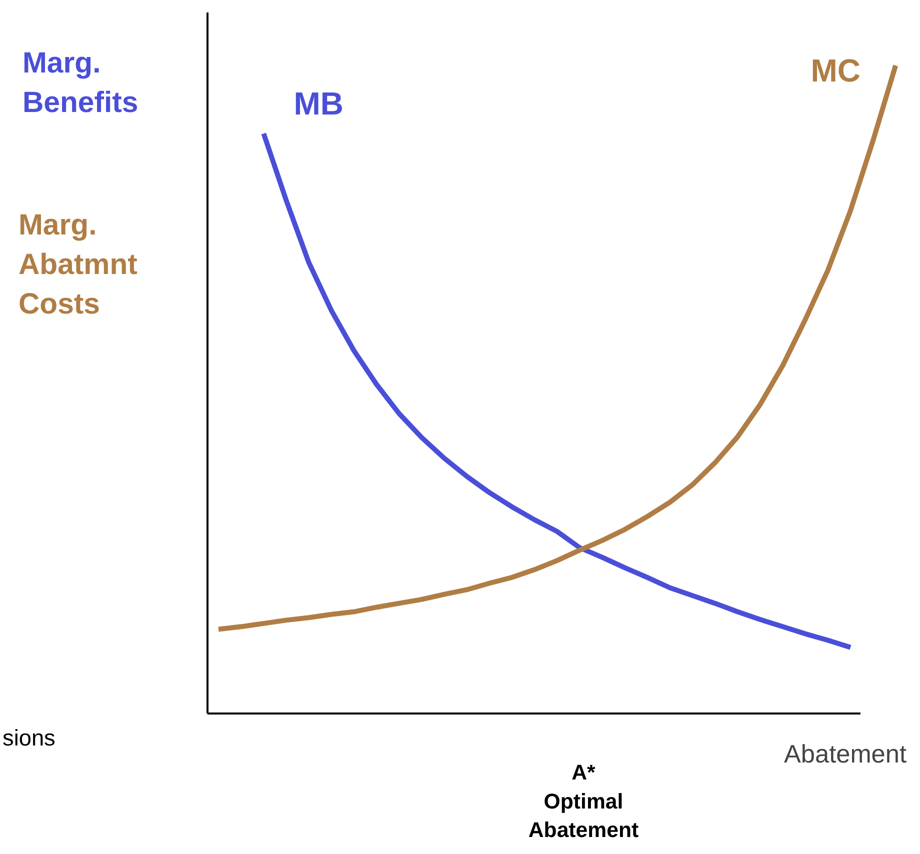 Image resolution: width=920 pixels, height=854 pixels. I want to click on text: A* Optimal Abatement, so click(583, 801).